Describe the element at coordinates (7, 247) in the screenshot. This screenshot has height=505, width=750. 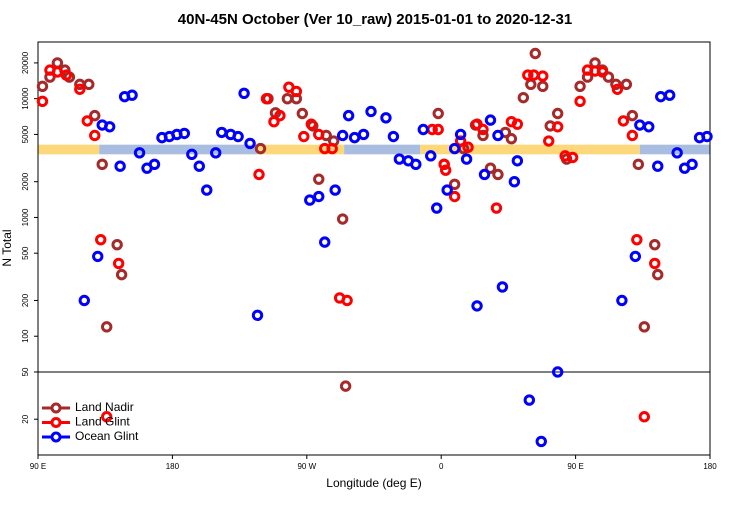
I see `y-axis-label: N Total` at that location.